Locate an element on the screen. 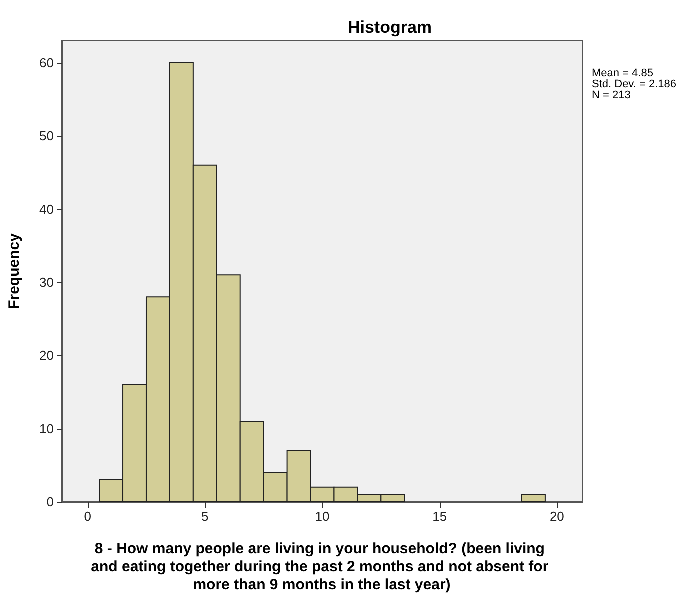 The image size is (700, 615). x-axis-title: 8 - How many people are living in your household? (been living and eating together during the past 2 months and not absent for more than 9 months in the last year) is located at coordinates (322, 567).